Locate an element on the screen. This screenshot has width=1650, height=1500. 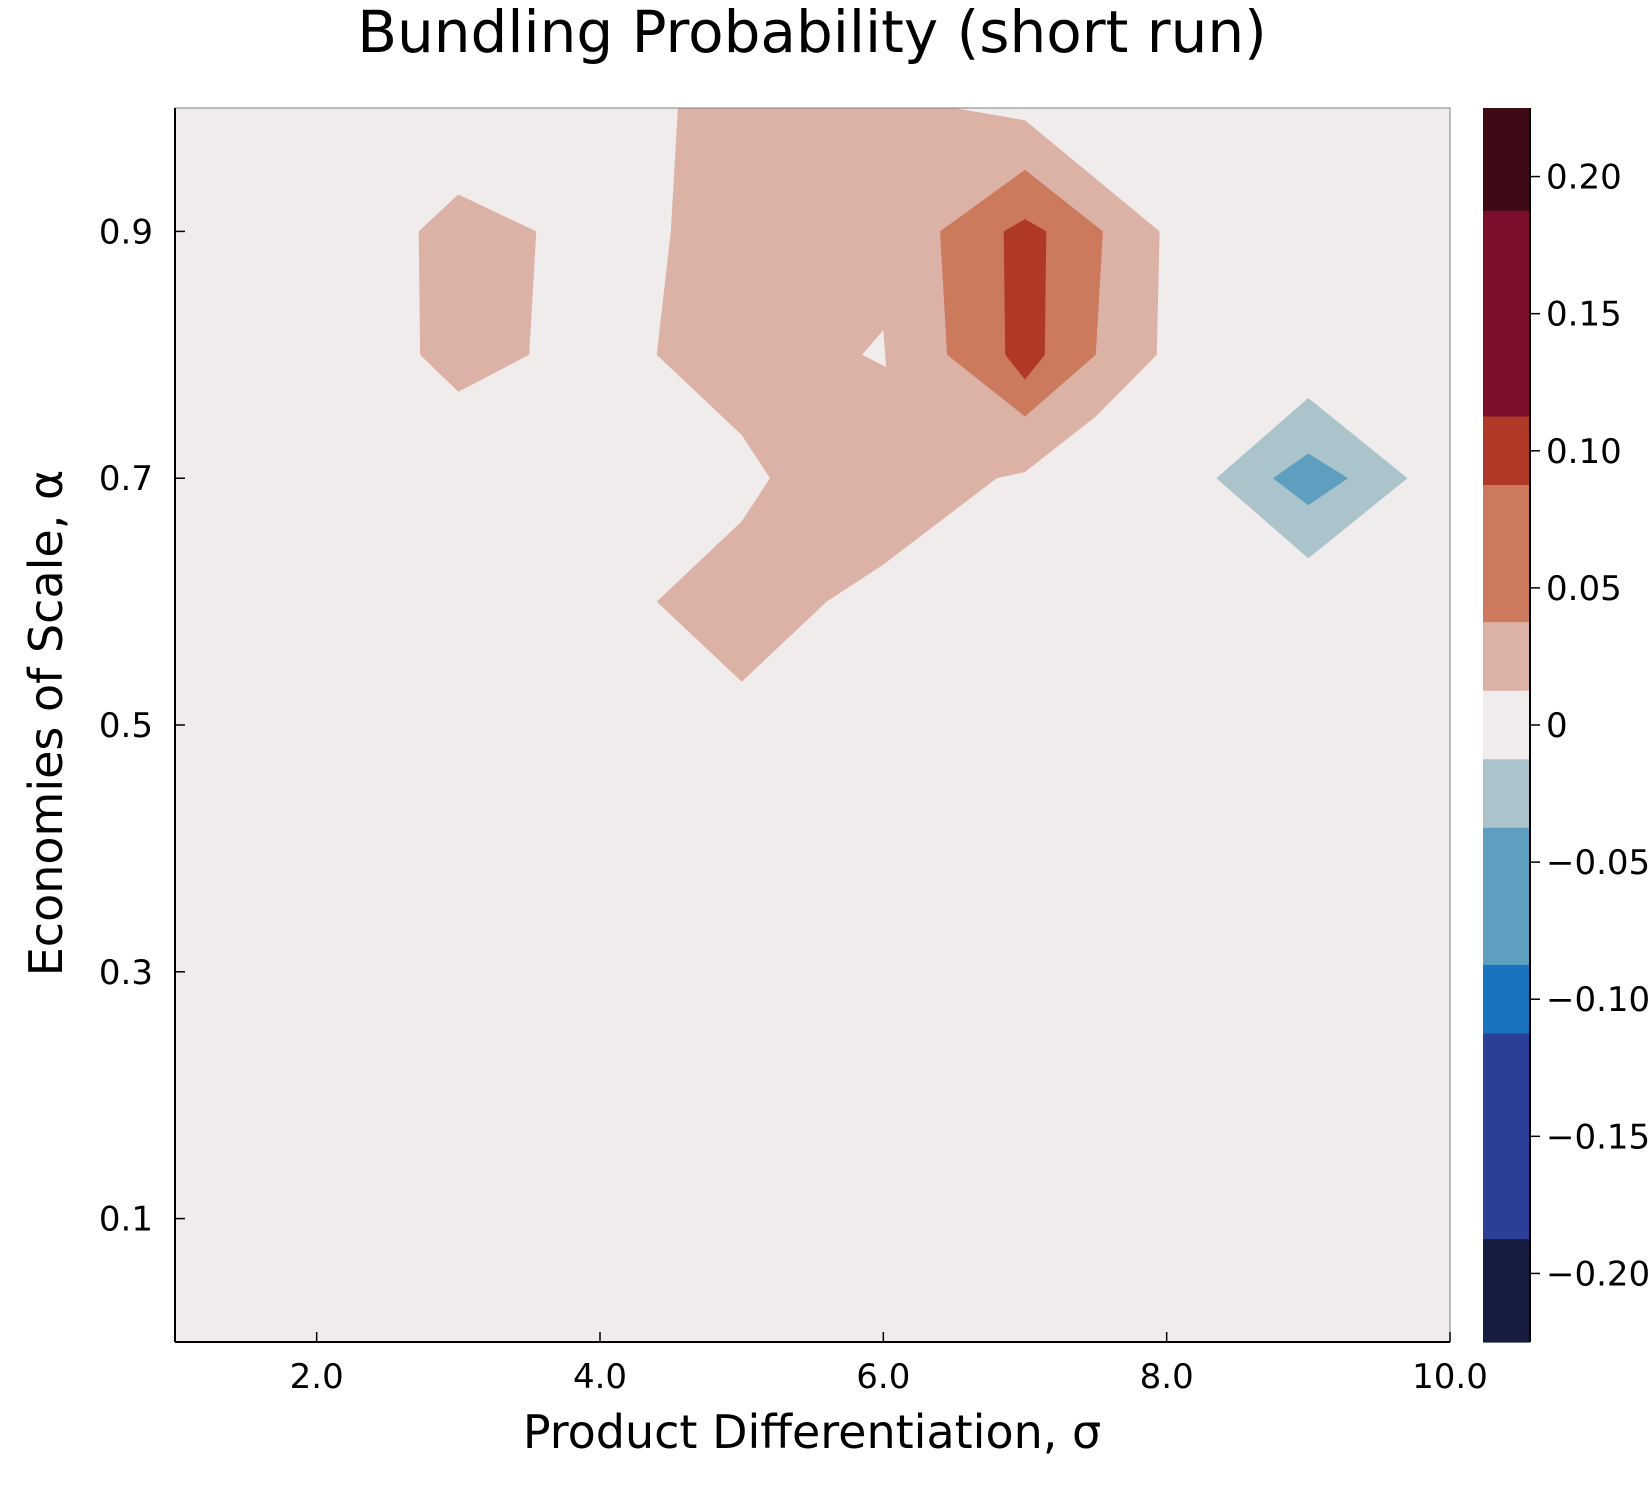
x-axis-label: Product Differentiation, σ is located at coordinates (812, 1432).